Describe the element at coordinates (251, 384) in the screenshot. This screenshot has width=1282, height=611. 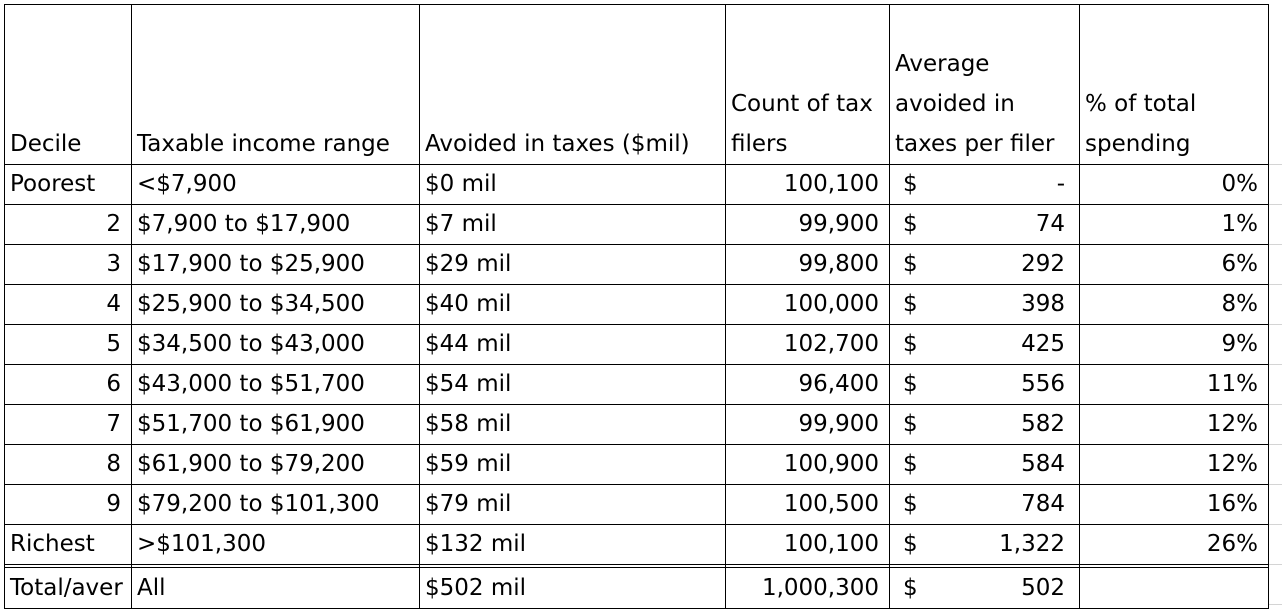
I see `table-row-range: $43,000 to $51,700` at that location.